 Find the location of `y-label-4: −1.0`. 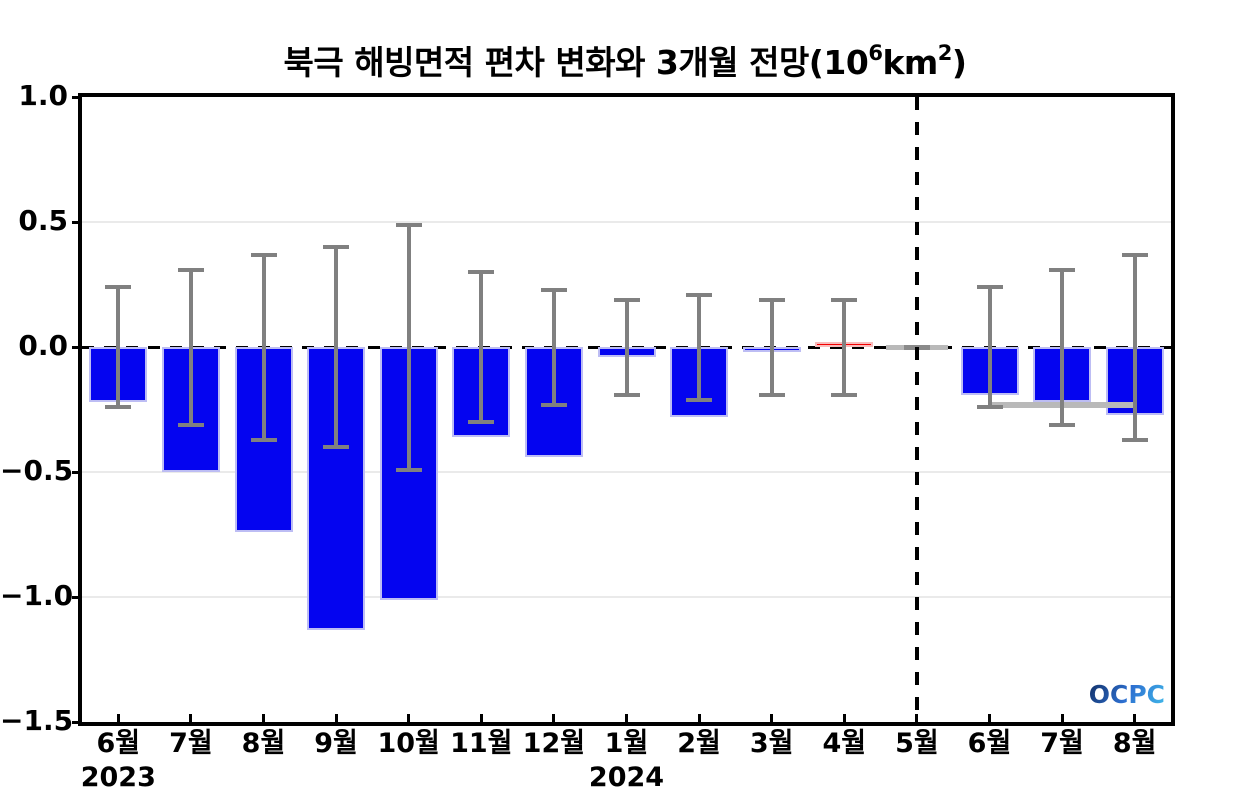

y-label-4: −1.0 is located at coordinates (37, 595).